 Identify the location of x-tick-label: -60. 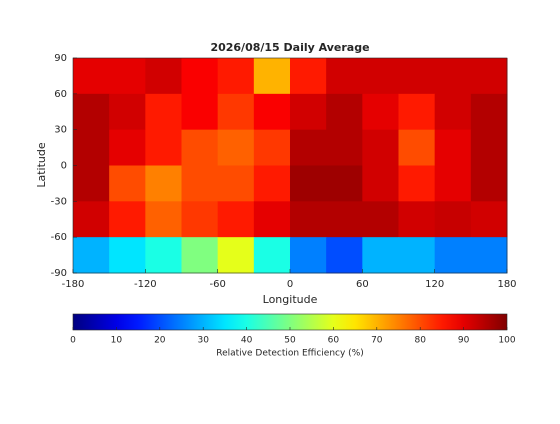
(217, 284).